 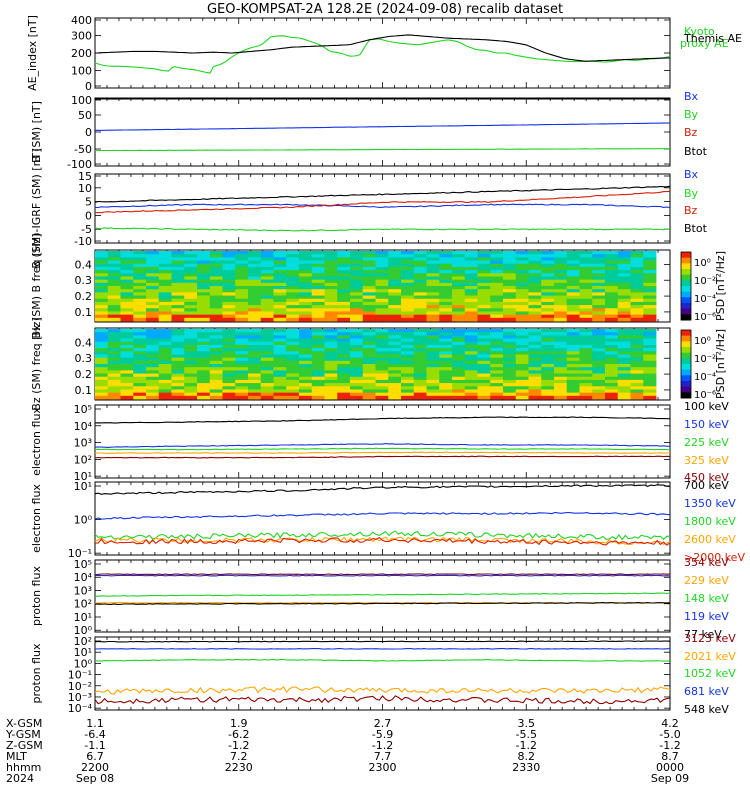 What do you see at coordinates (706, 485) in the screenshot?
I see `legend-entry: 700 keV` at bounding box center [706, 485].